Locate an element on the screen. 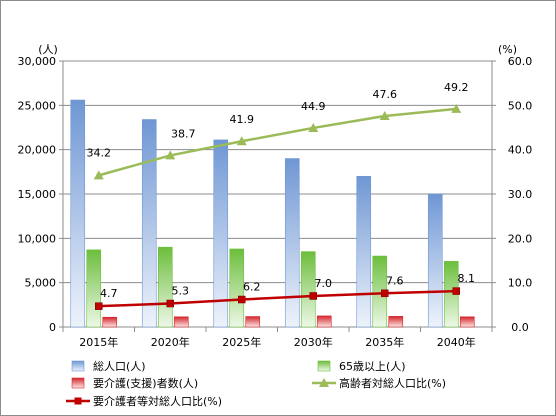 The image size is (556, 416). data-label-elderly-ratio: 47.6 is located at coordinates (385, 94).